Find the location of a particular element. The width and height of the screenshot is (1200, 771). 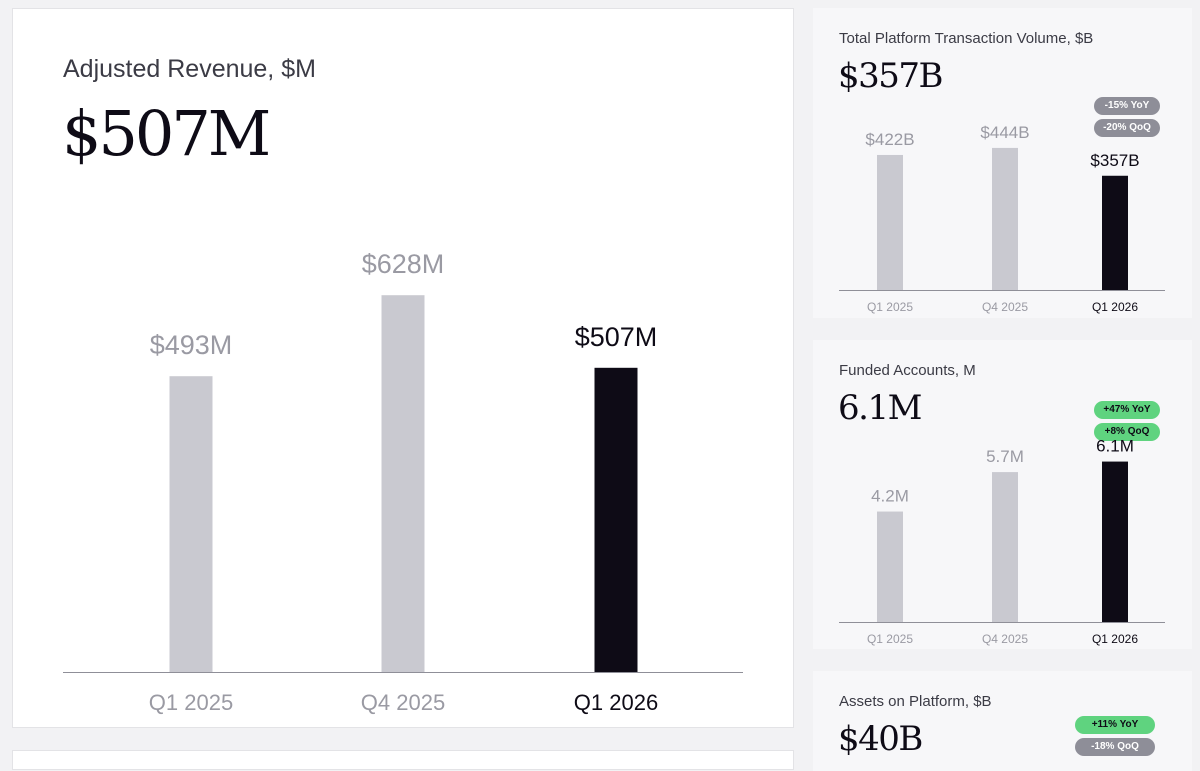

yoy-change-badge: +11% YoY is located at coordinates (1115, 725).